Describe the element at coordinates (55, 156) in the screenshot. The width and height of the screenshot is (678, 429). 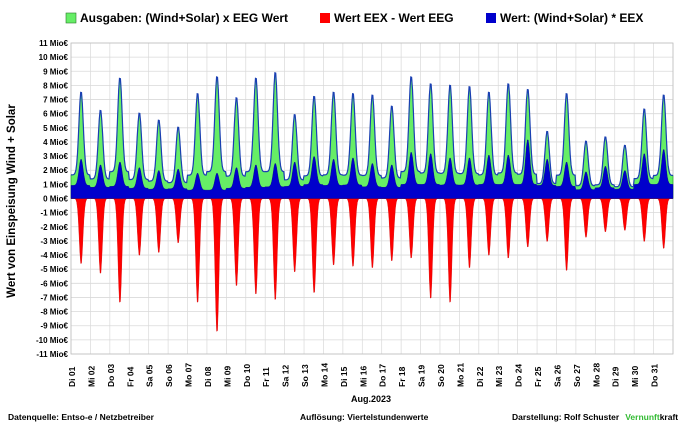
I see `y-tick-label: 3 Mio€` at that location.